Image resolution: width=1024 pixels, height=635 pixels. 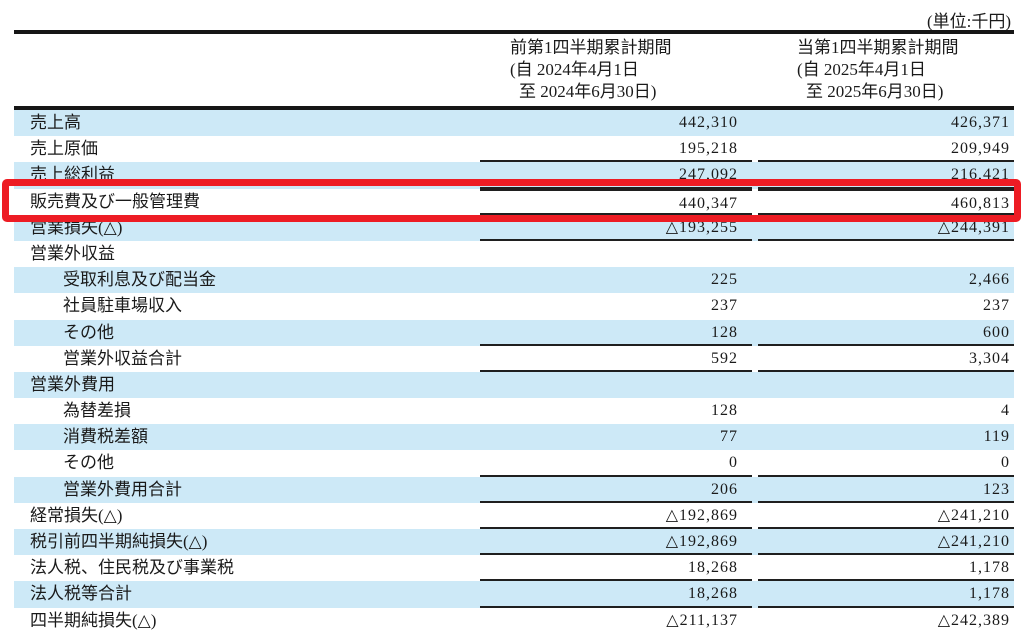 I want to click on row-label: 社員駐車場収入, so click(x=122, y=306).